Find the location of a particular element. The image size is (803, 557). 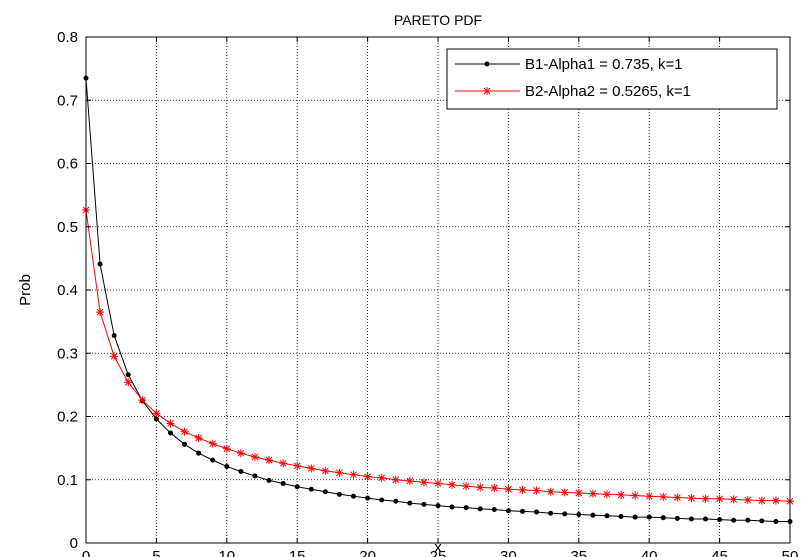

x-tick-label: 10 is located at coordinates (226, 552).